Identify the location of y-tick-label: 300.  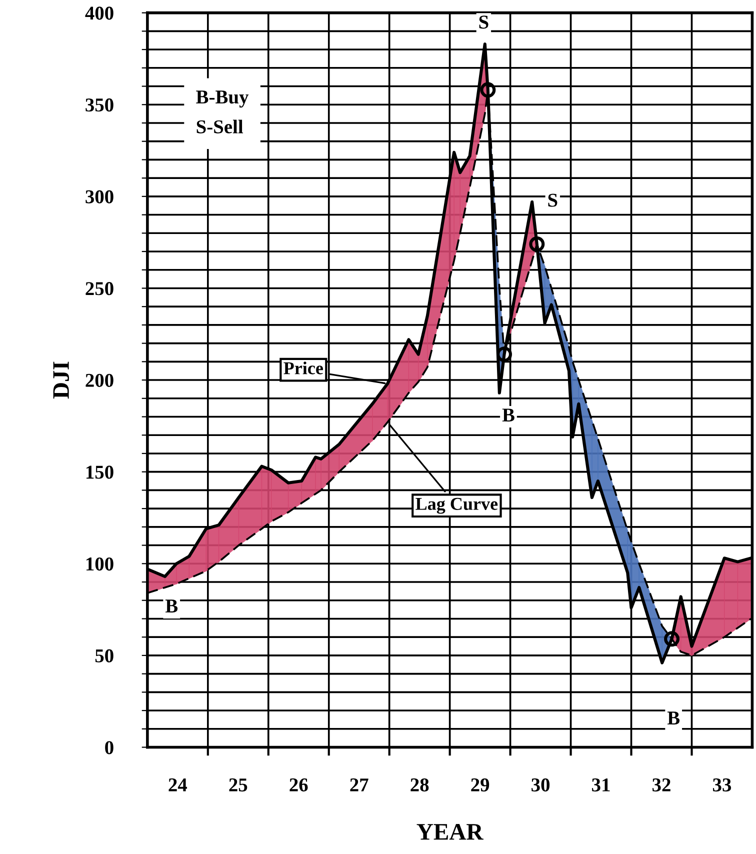
(100, 197).